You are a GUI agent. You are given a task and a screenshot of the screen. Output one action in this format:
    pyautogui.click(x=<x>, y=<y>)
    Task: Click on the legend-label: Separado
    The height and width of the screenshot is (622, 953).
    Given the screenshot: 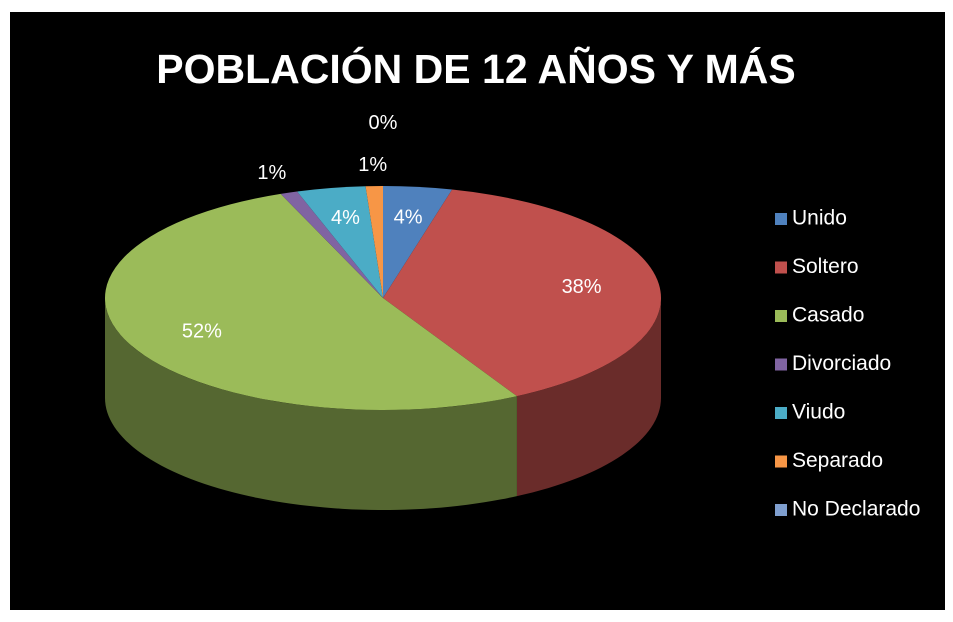 What is the action you would take?
    pyautogui.click(x=837, y=460)
    